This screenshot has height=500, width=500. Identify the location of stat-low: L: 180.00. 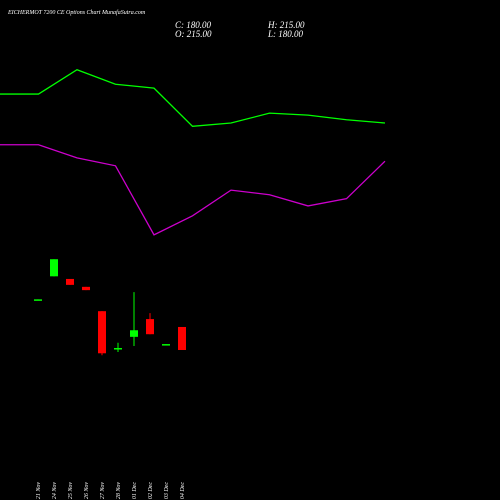
(285, 34).